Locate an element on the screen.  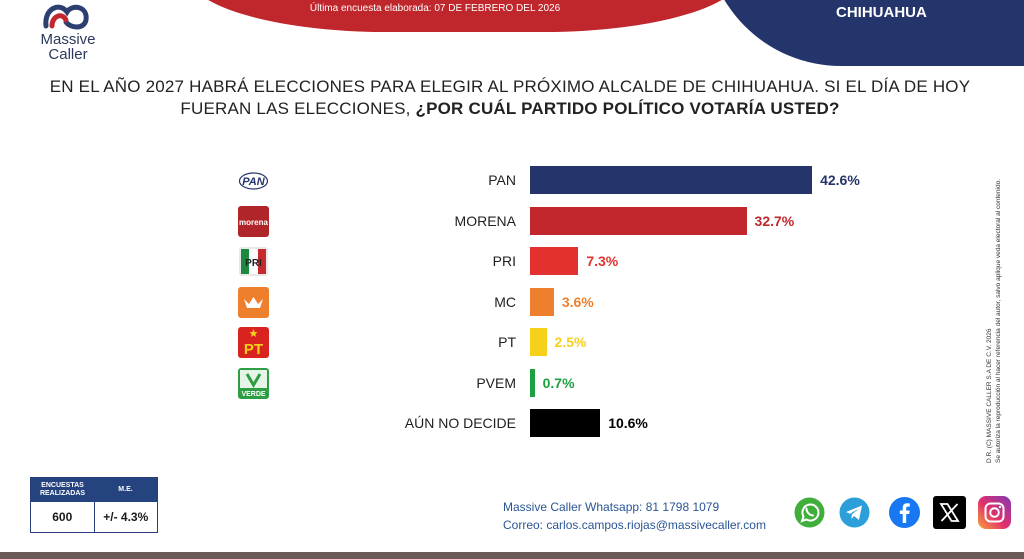
sample-table: ENCUESTAS REALIZADAS M.E. 600 +/- 4.3% is located at coordinates (94, 505).